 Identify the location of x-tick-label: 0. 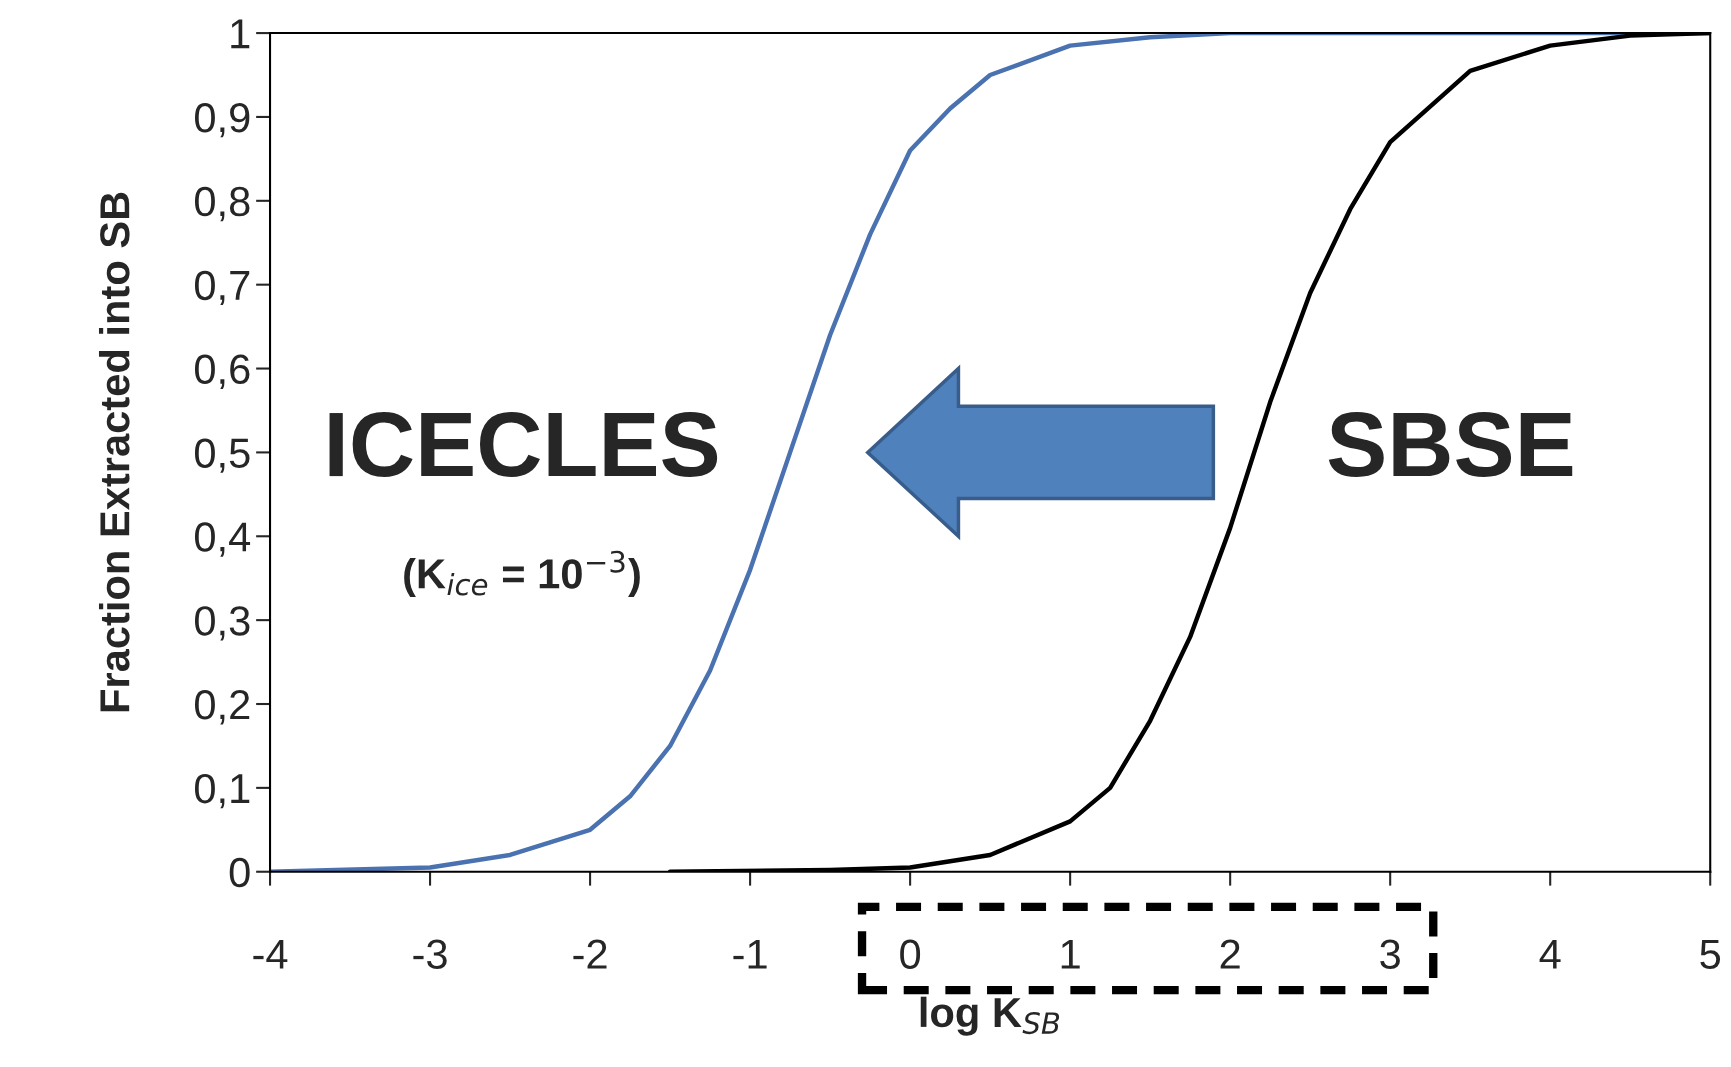
(910, 954).